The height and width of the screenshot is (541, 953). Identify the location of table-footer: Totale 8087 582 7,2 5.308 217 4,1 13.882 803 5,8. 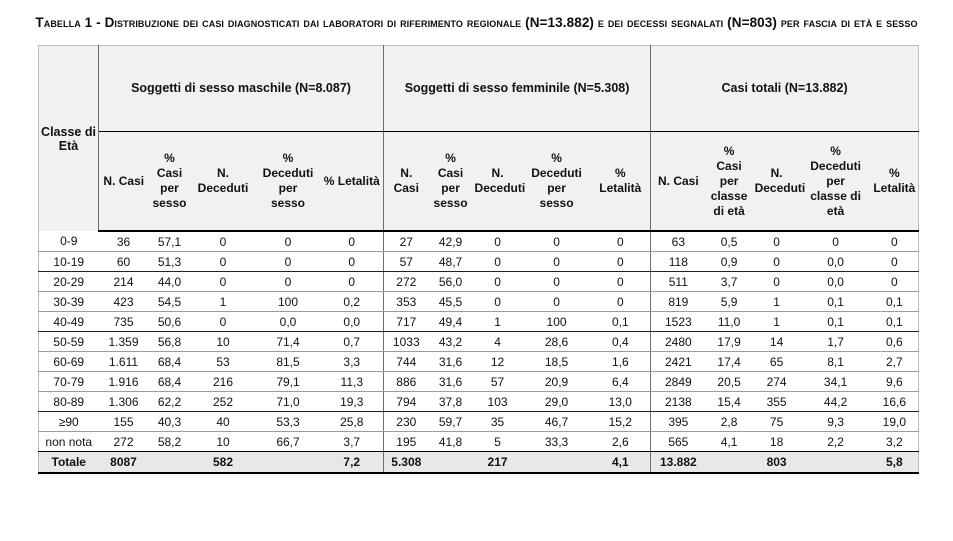
(478, 463).